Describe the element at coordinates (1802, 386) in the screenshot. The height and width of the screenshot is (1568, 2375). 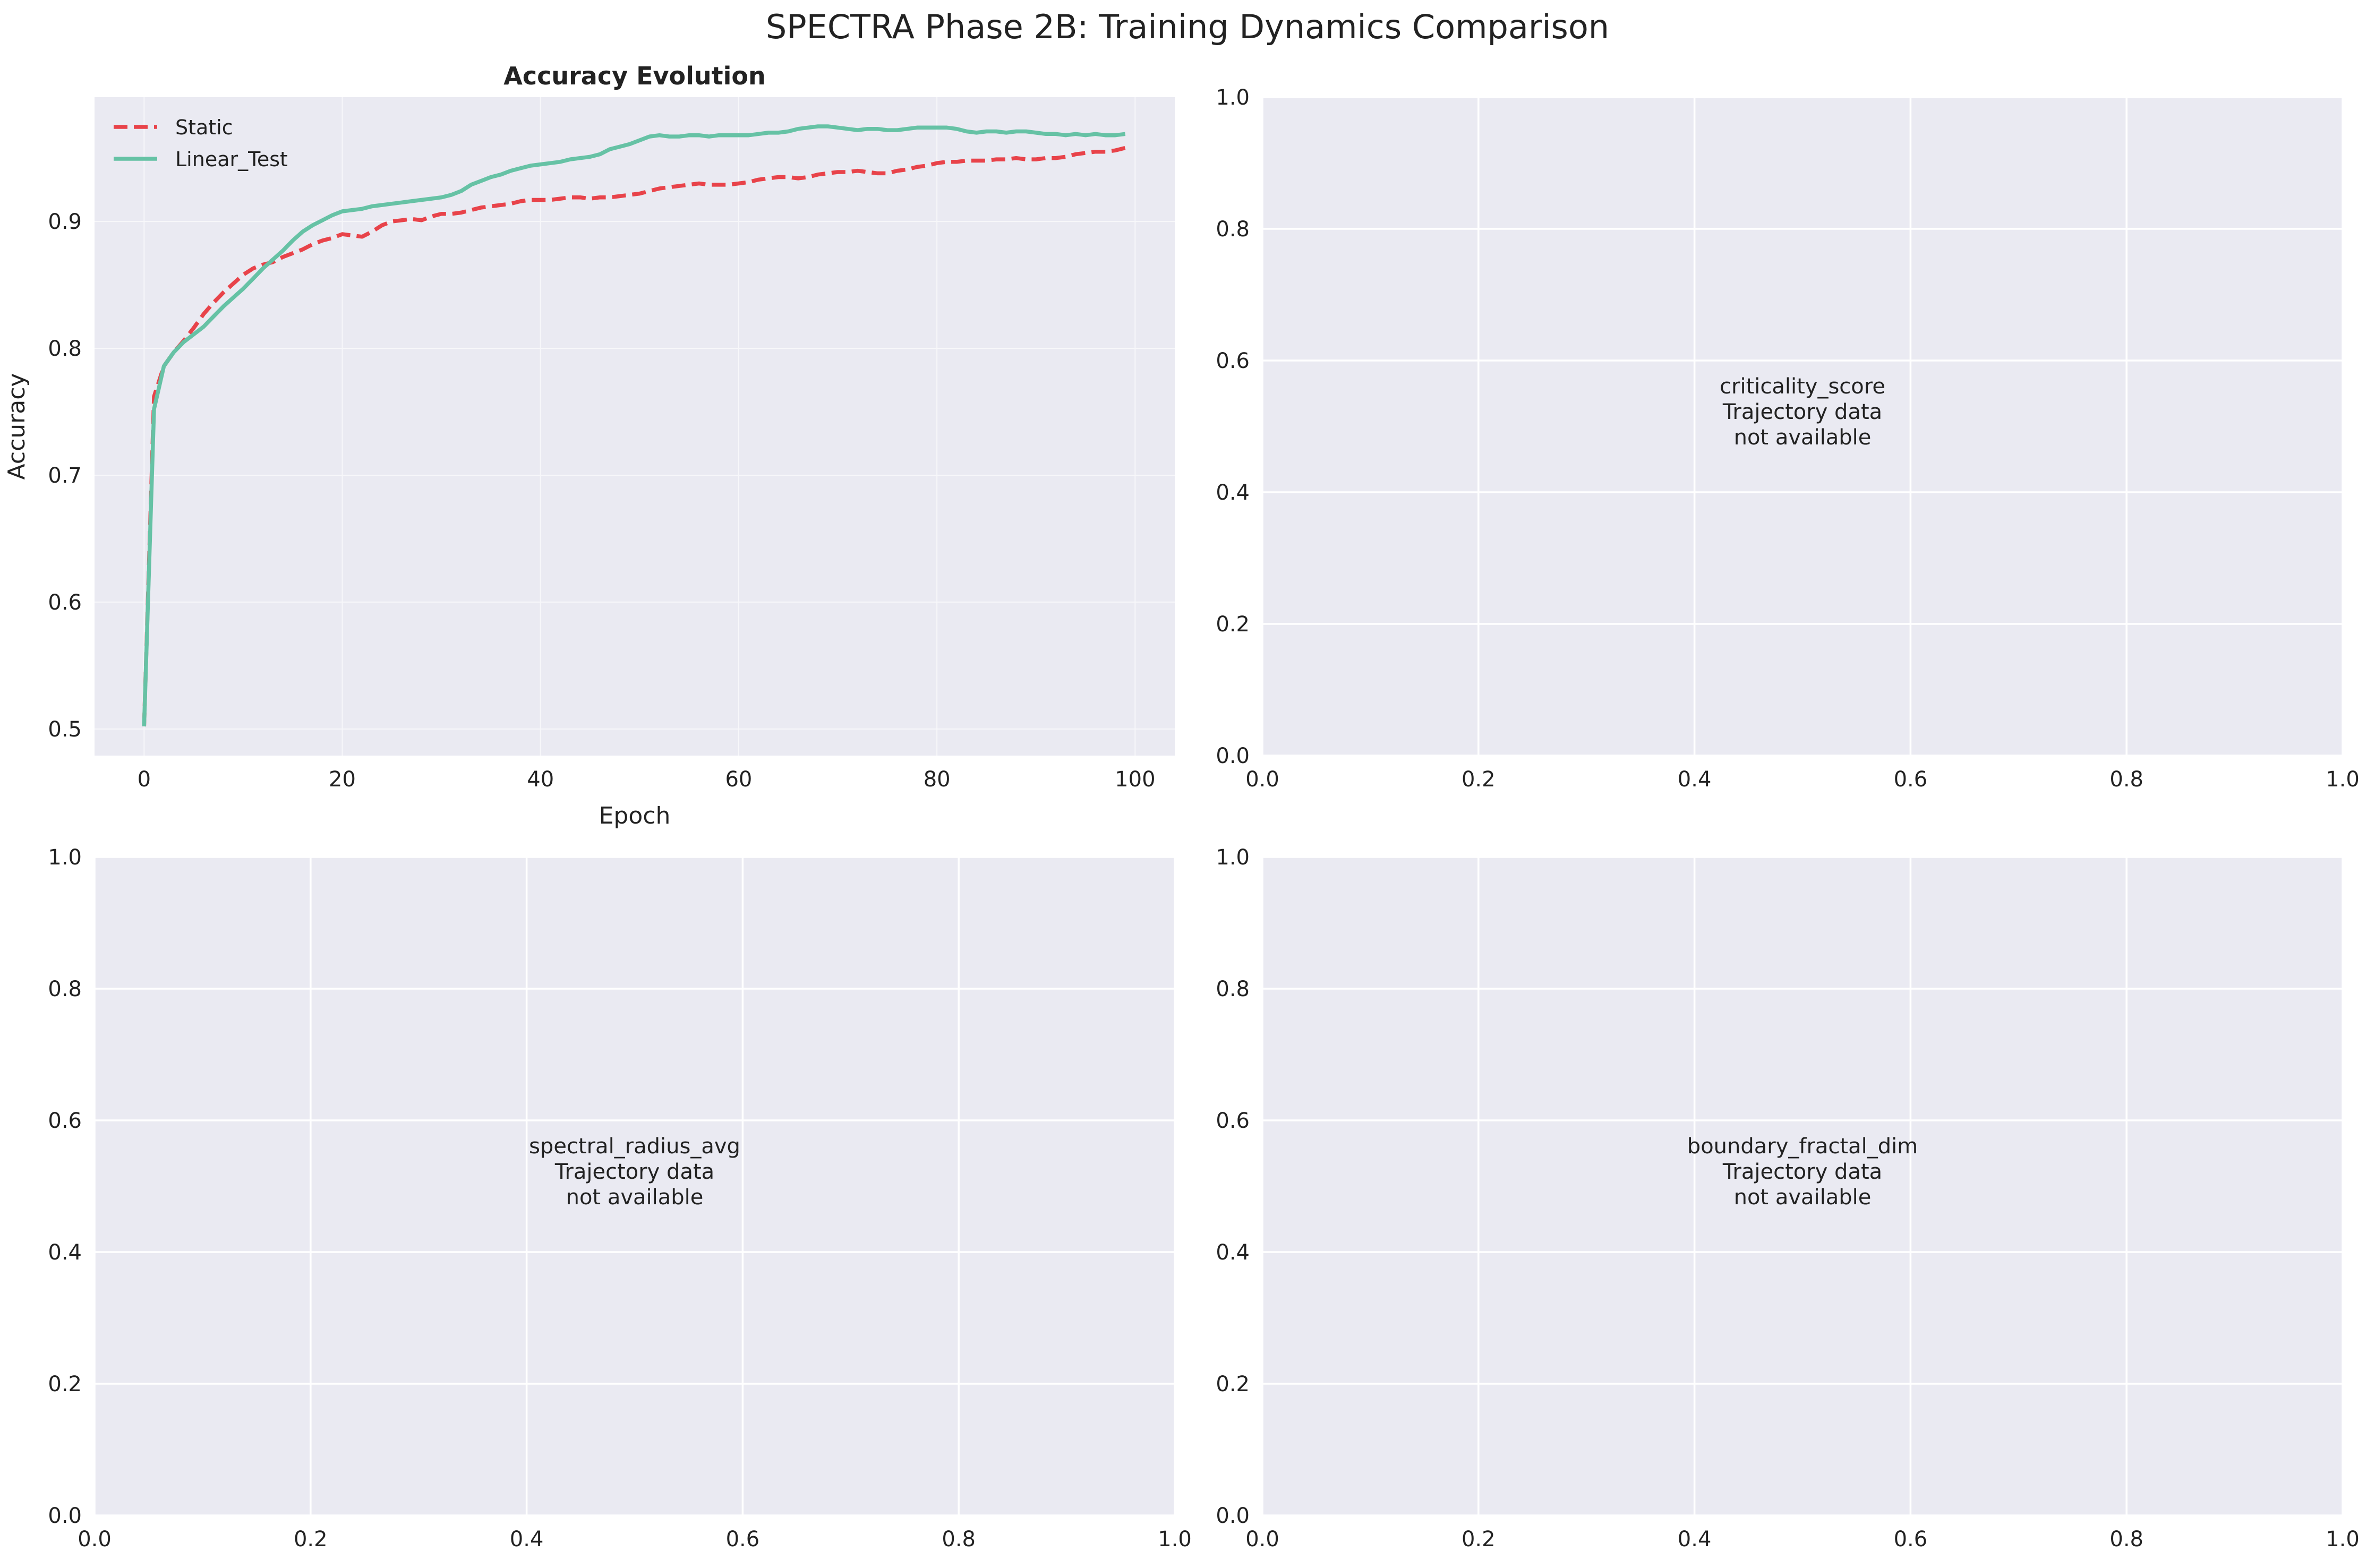
I see `annotation-line: criticality_score` at that location.